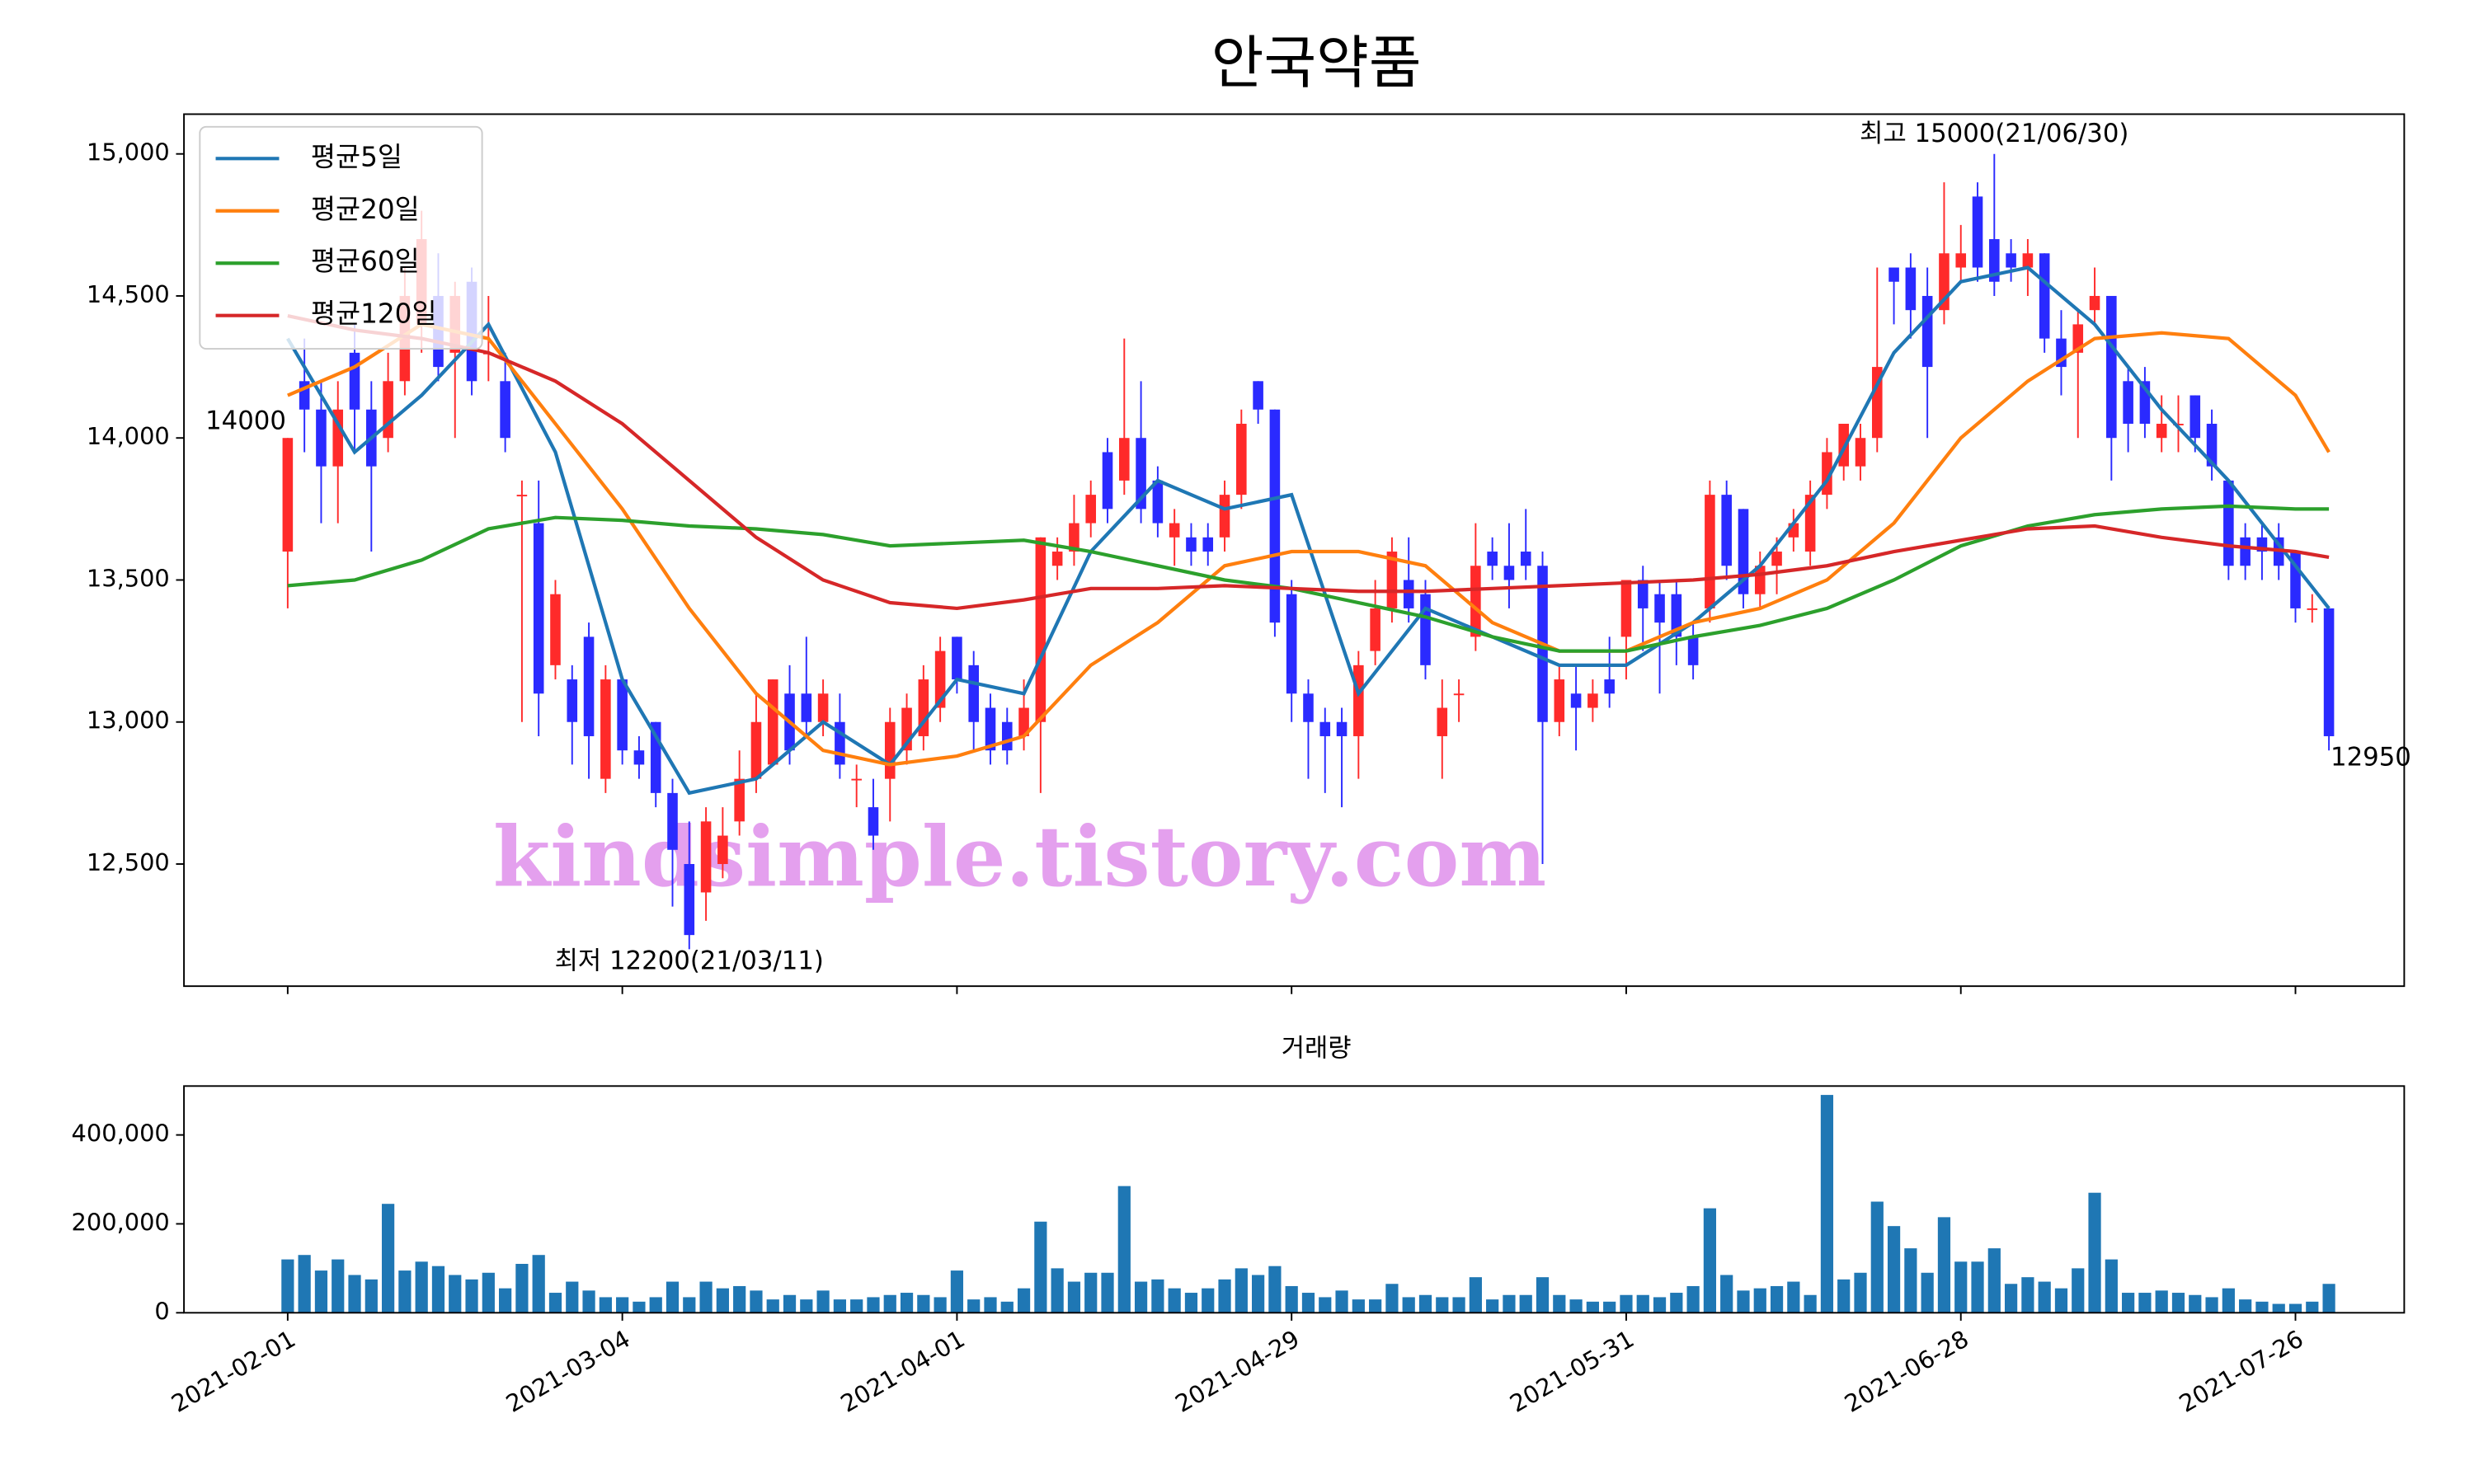 This screenshot has height=1484, width=2474. What do you see at coordinates (1994, 133) in the screenshot?
I see `annotation-high: 최고 15000(21/06/30)` at bounding box center [1994, 133].